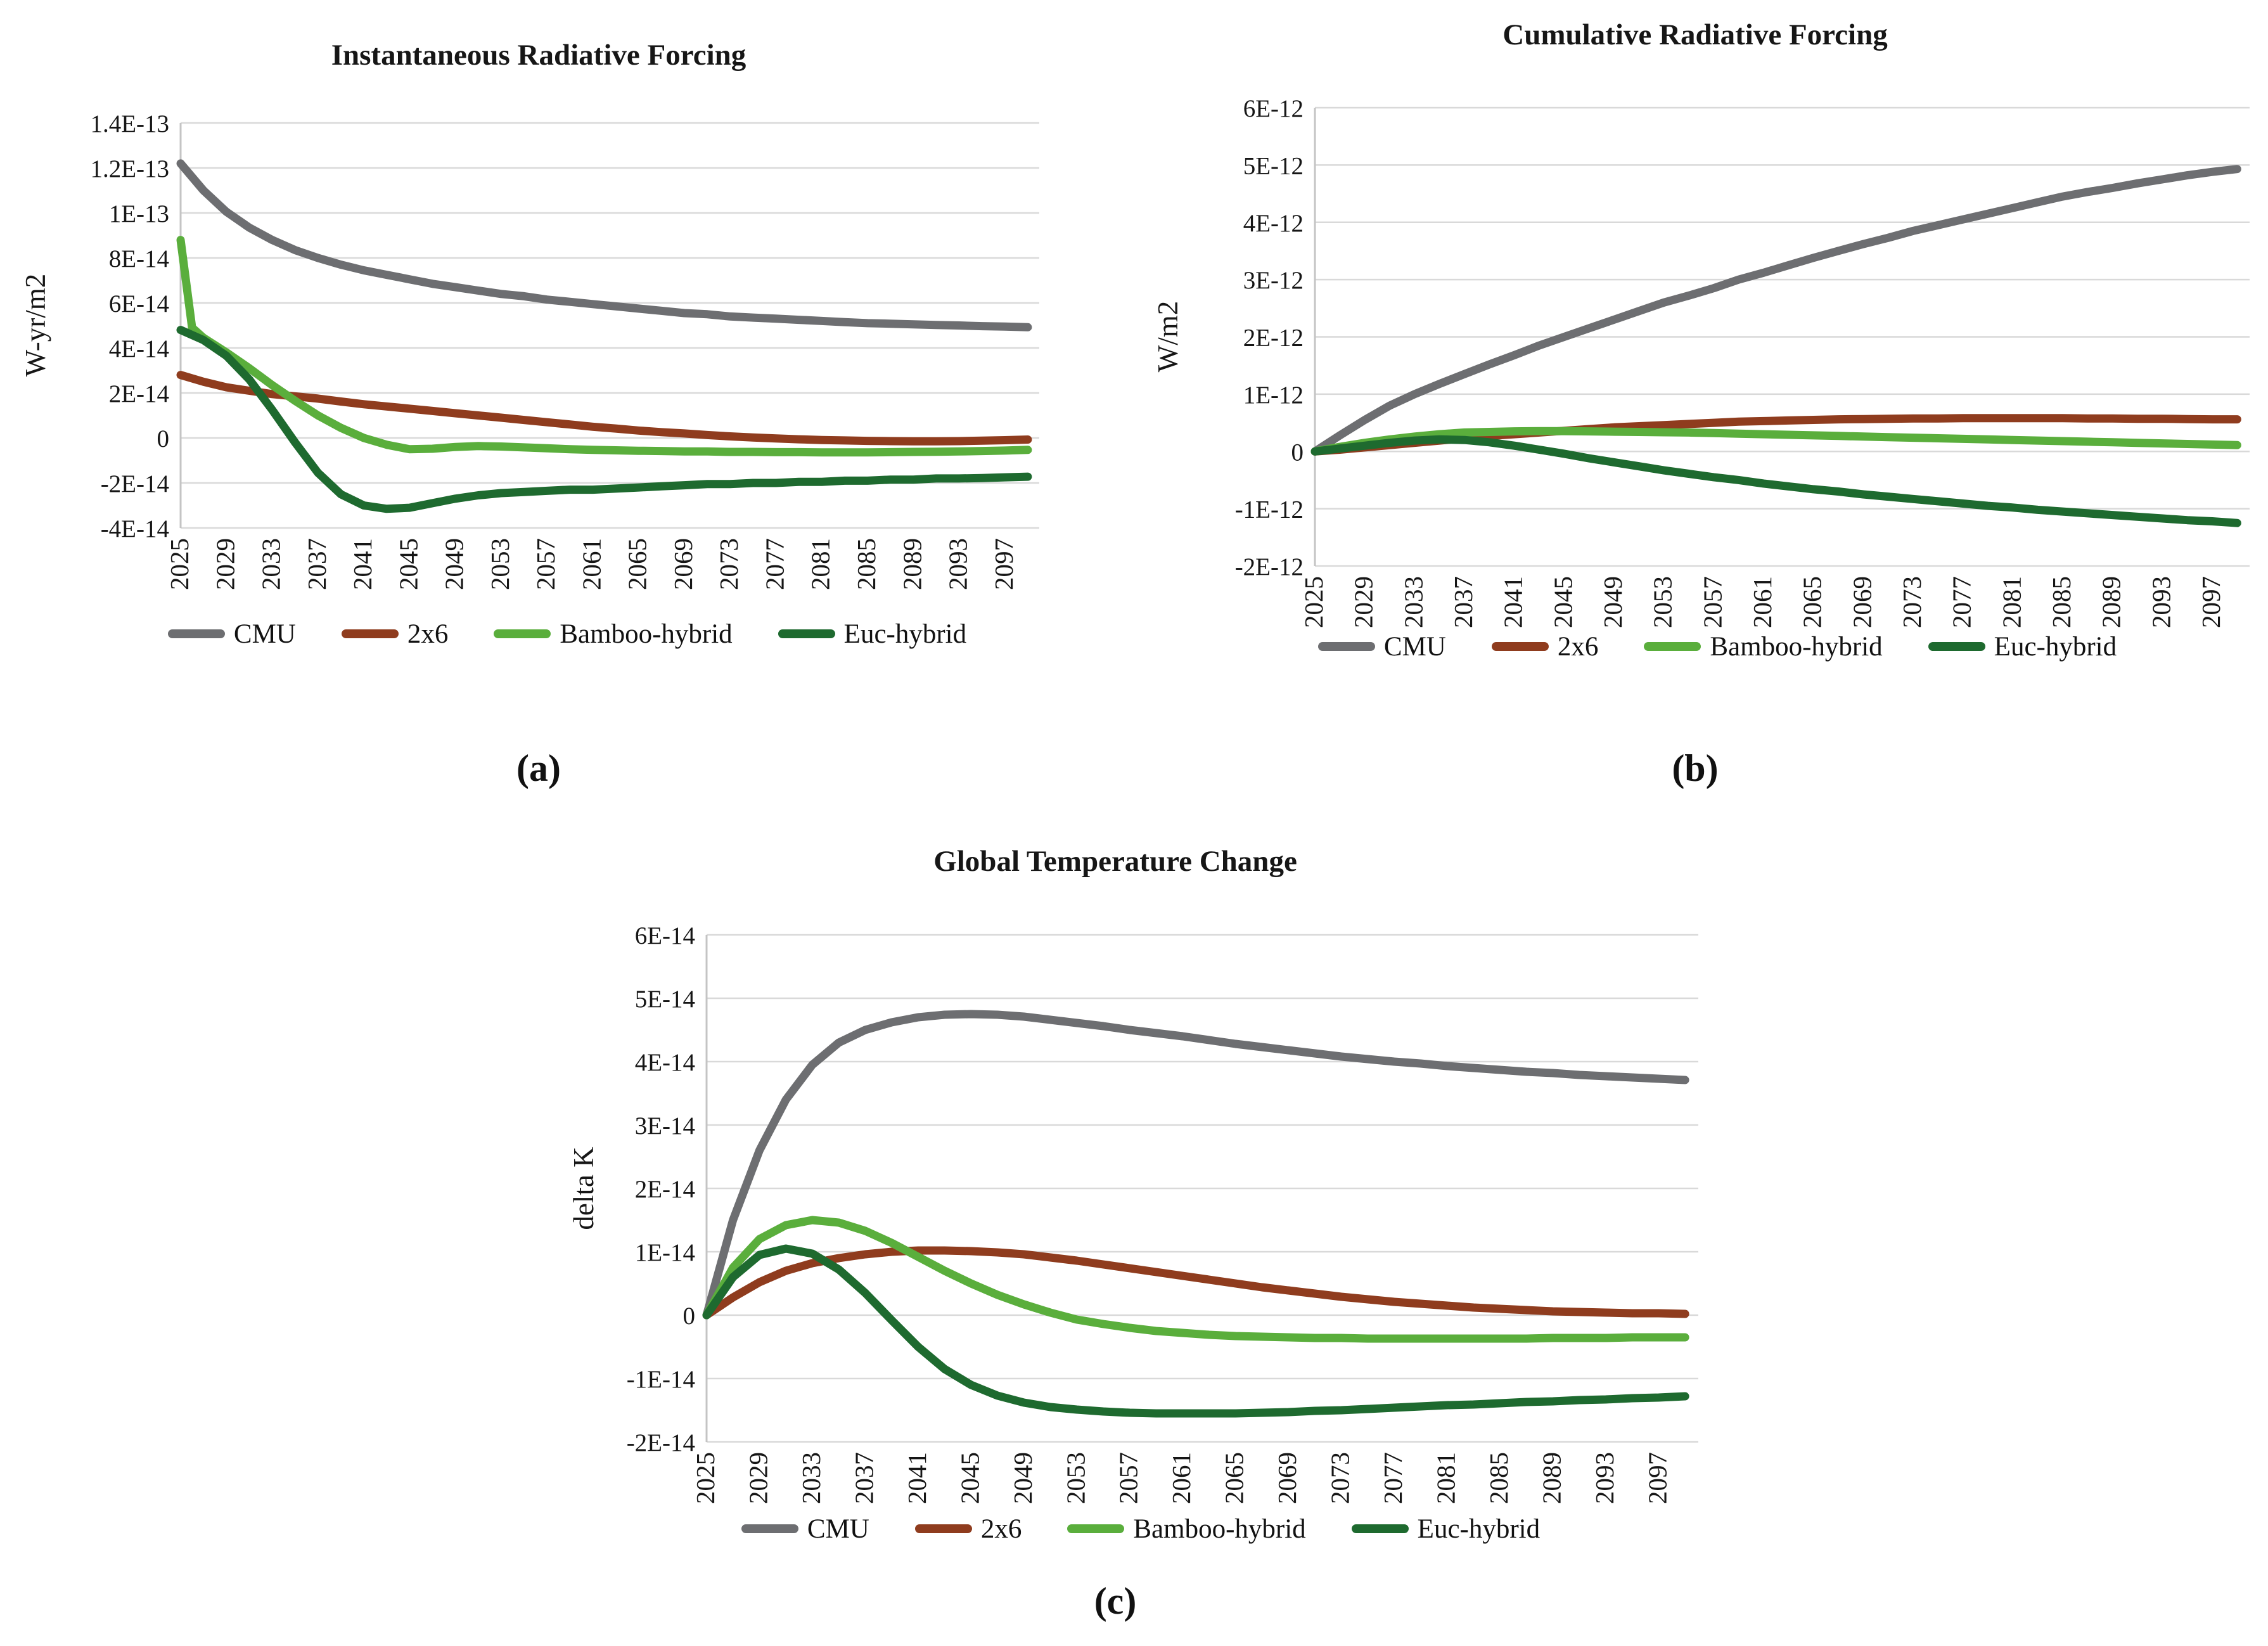 The width and height of the screenshot is (2268, 1646). Describe the element at coordinates (538, 768) in the screenshot. I see `subfigure-label: (a)` at that location.